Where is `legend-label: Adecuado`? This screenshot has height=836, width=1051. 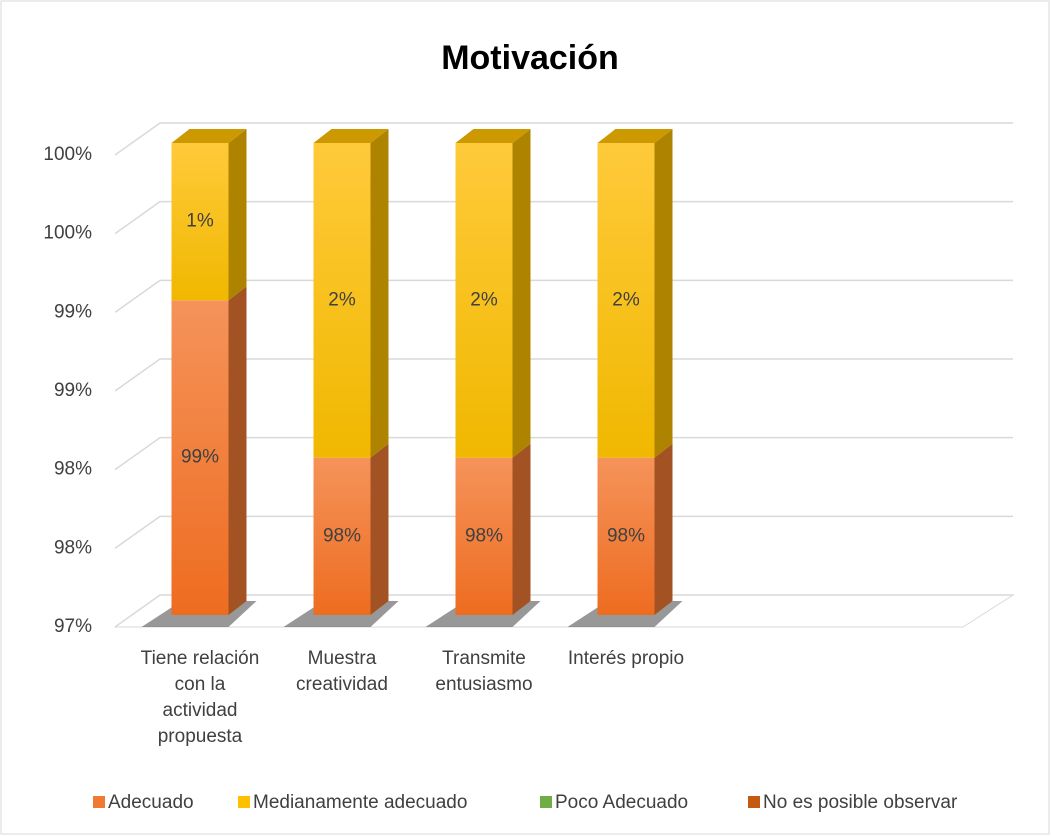 legend-label: Adecuado is located at coordinates (151, 802).